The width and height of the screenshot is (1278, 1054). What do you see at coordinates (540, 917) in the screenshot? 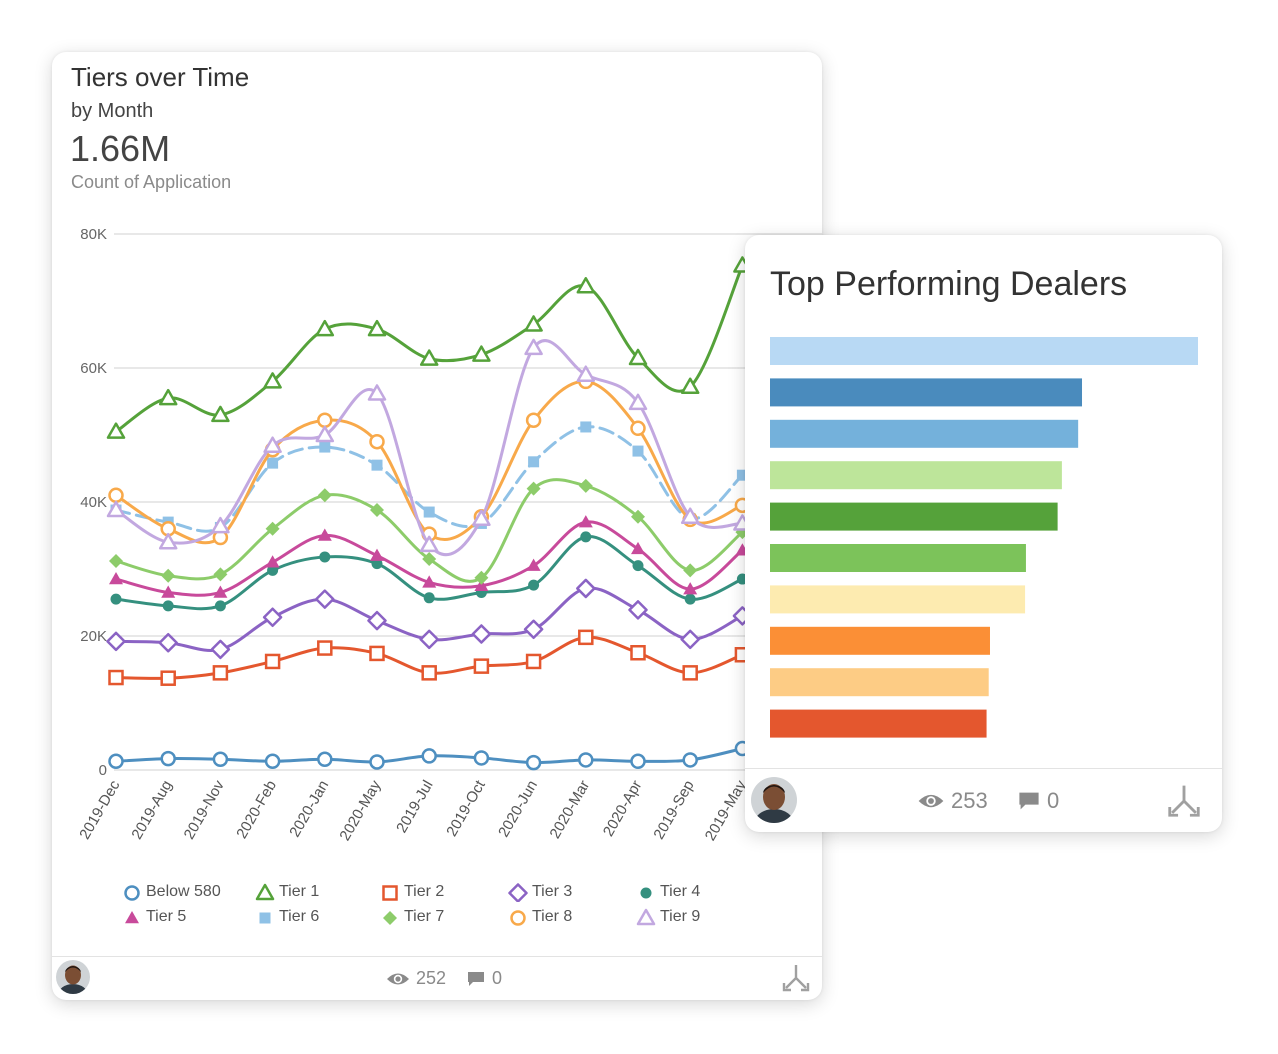
I see `legend-item-tier-8: Tier 8` at bounding box center [540, 917].